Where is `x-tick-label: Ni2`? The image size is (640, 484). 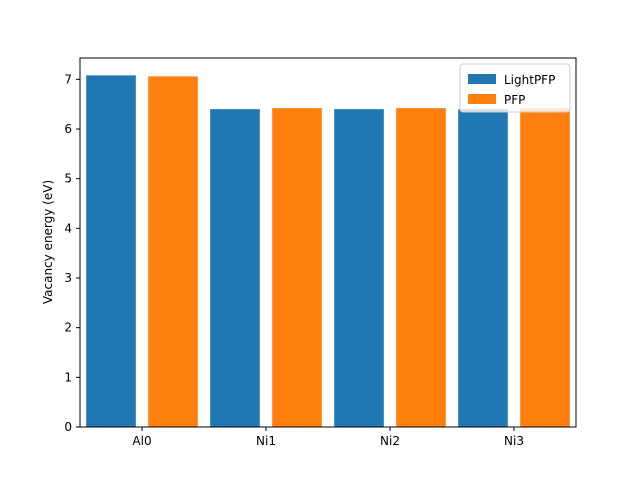
x-tick-label: Ni2 is located at coordinates (390, 441).